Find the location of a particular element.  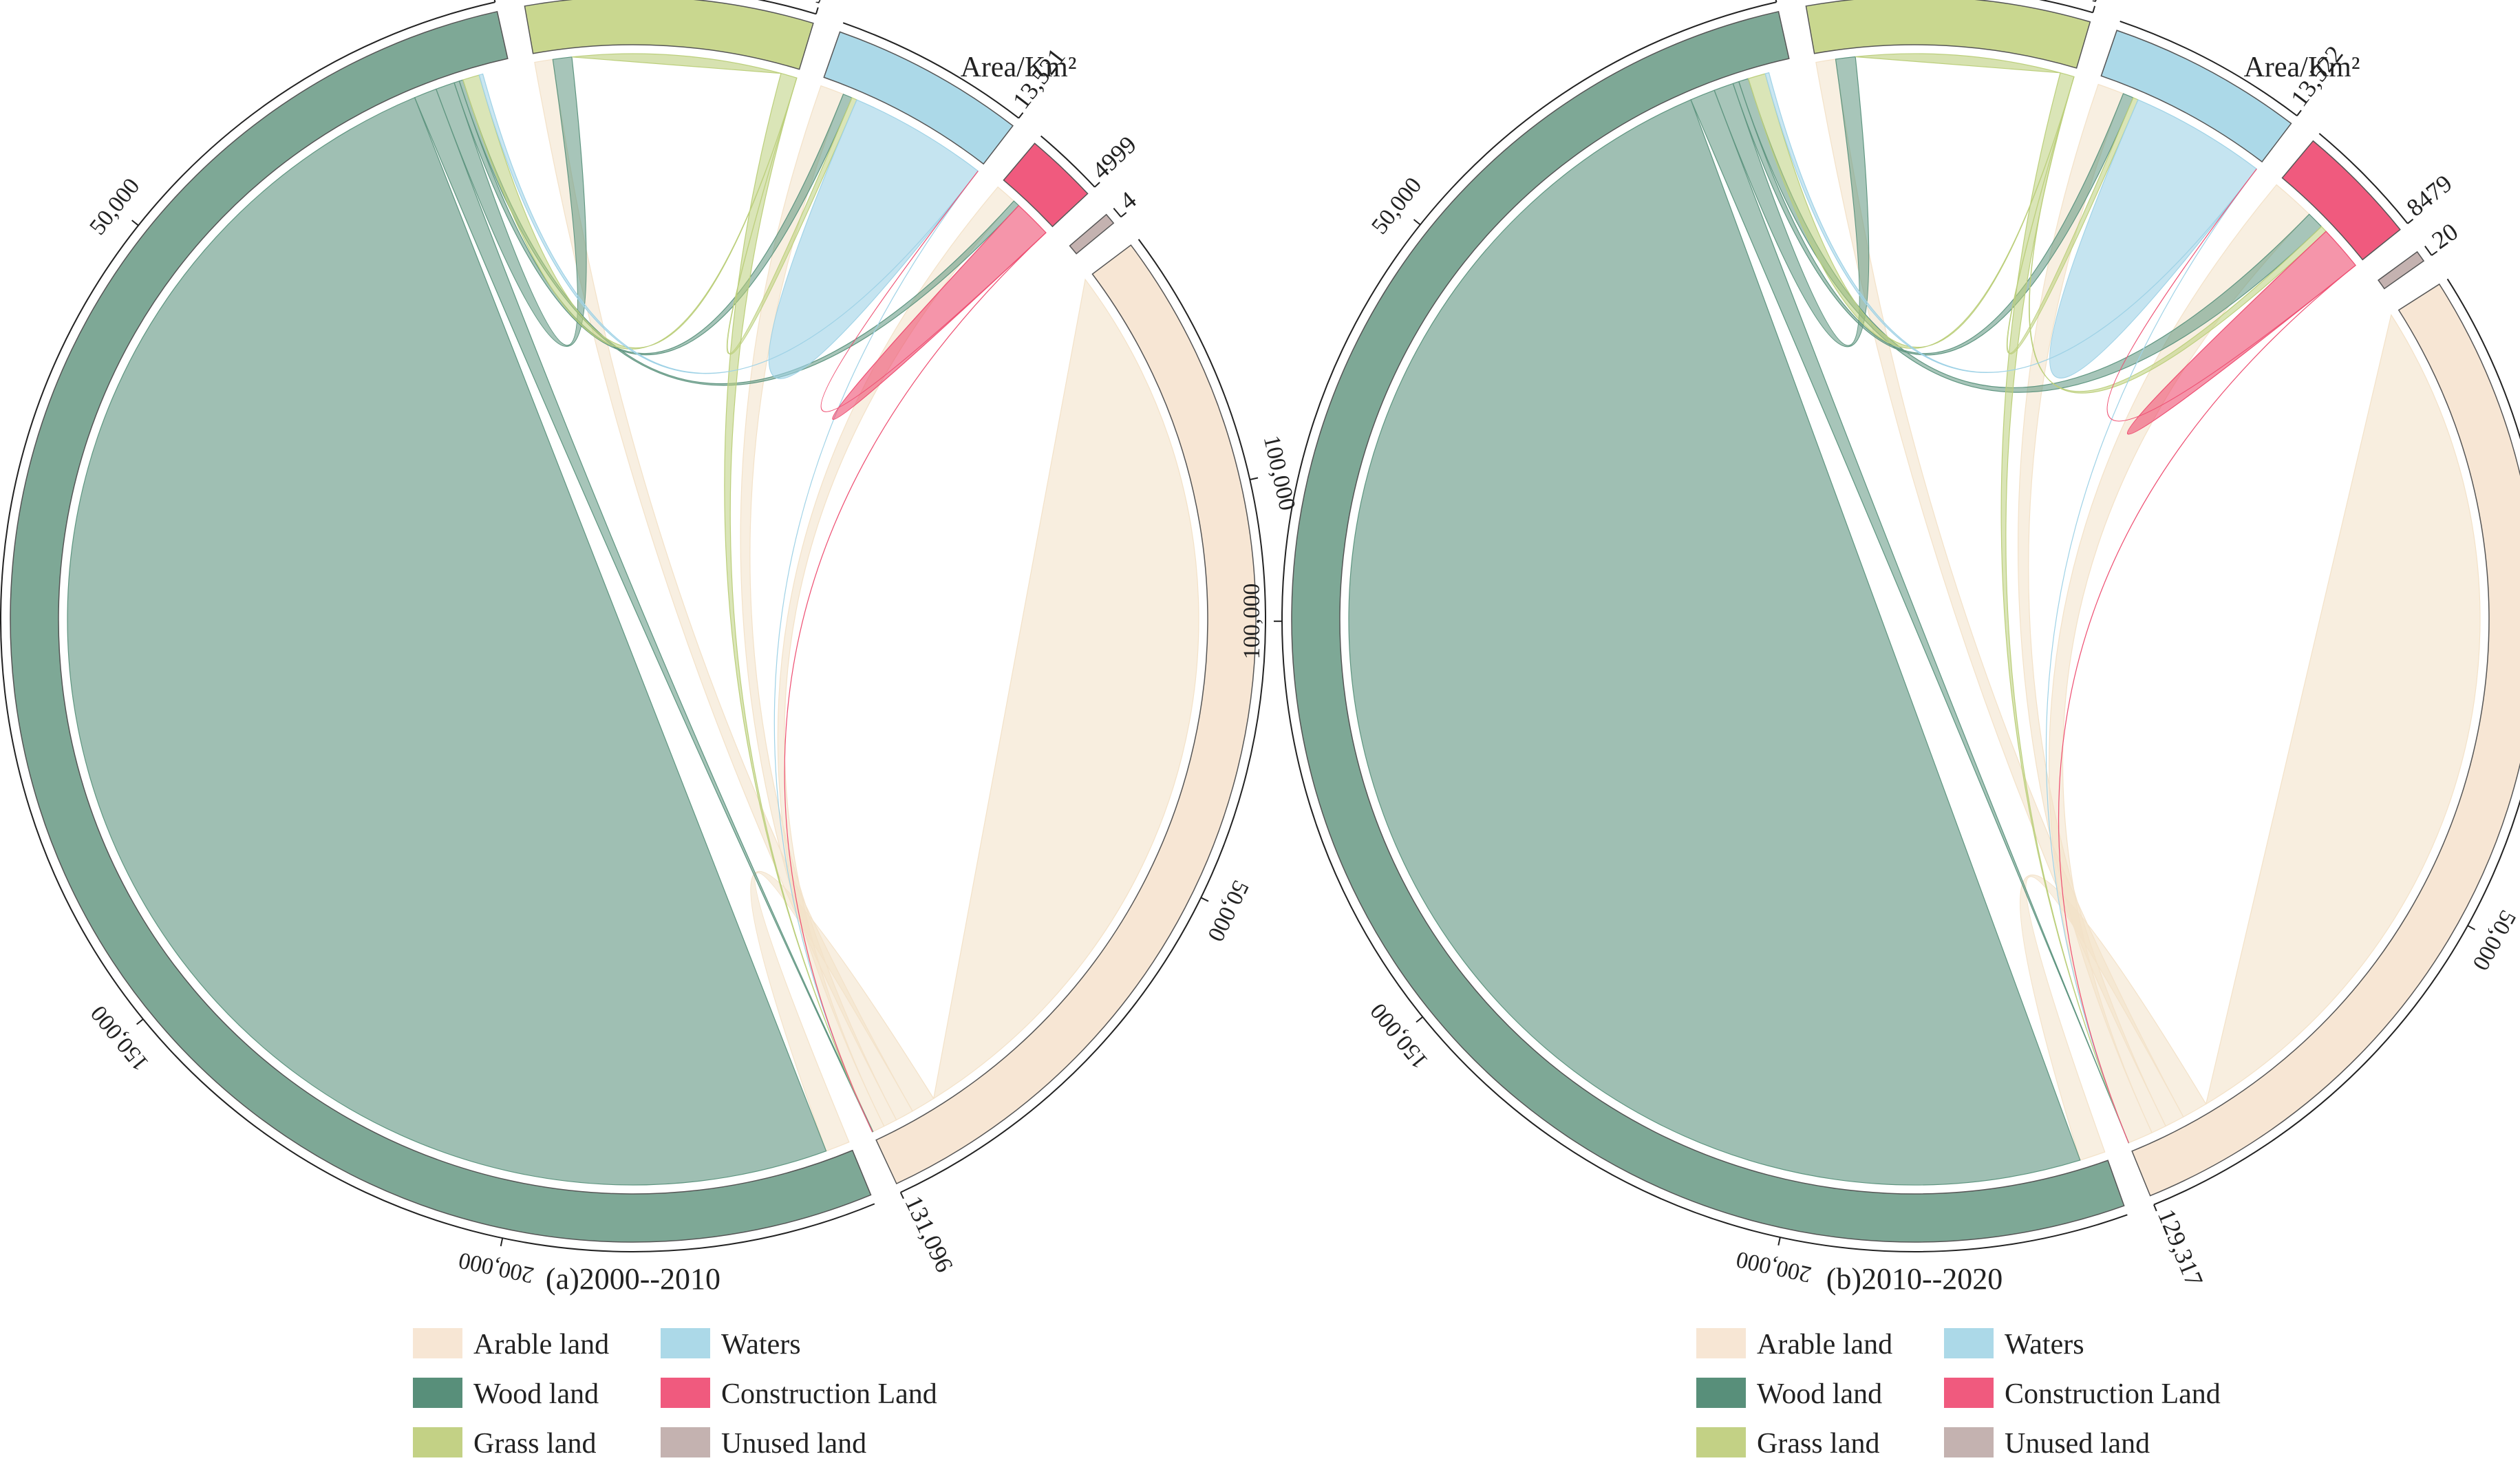

ribbon-grass-to-construction is located at coordinates (2178, 235).